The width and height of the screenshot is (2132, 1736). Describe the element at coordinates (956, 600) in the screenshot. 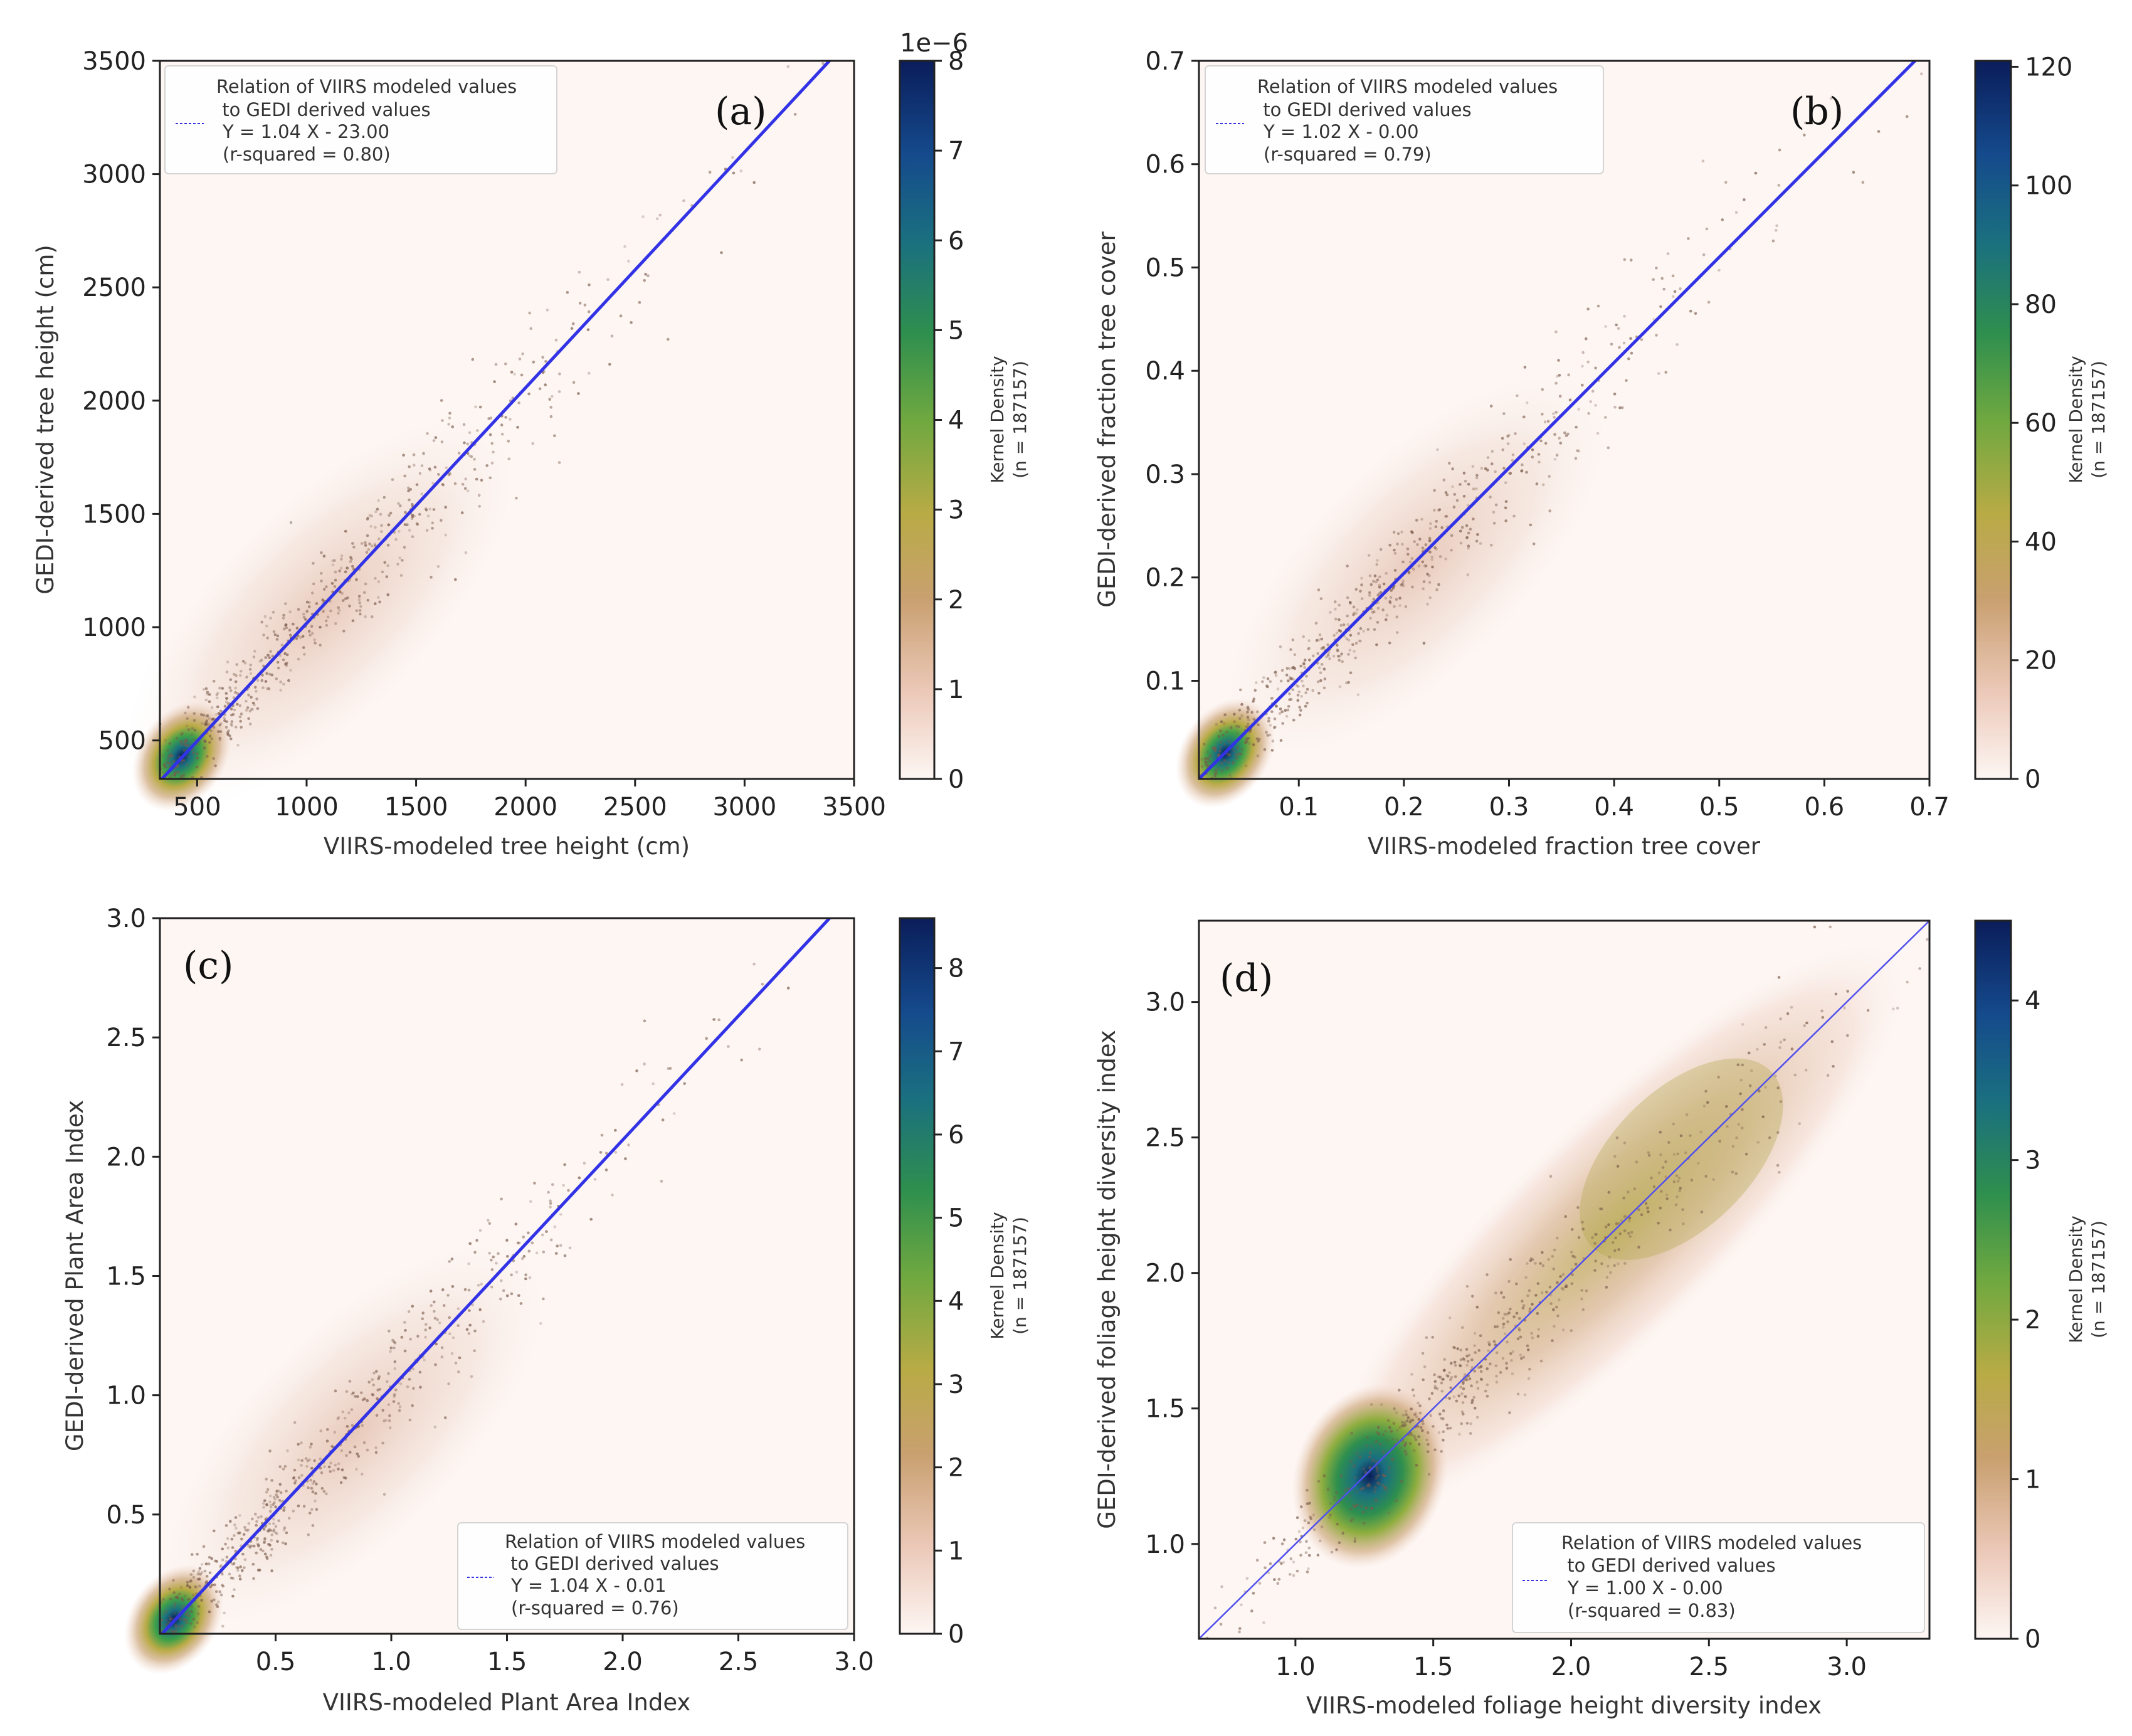

I see `colorbar-tick-label: 2` at that location.